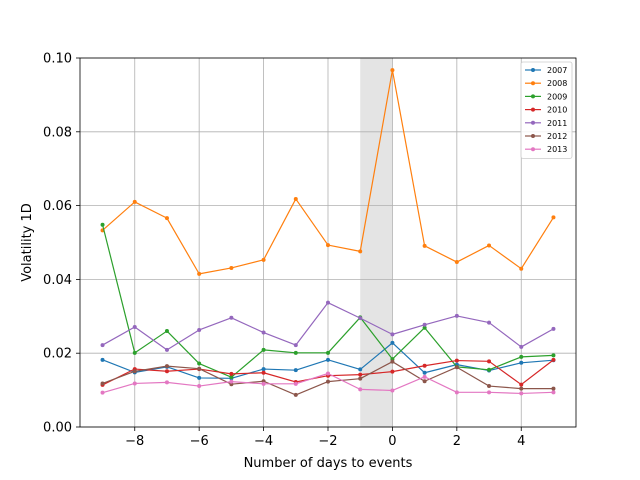 This screenshot has height=480, width=640. Describe the element at coordinates (521, 441) in the screenshot. I see `x-tick-label: 4` at that location.